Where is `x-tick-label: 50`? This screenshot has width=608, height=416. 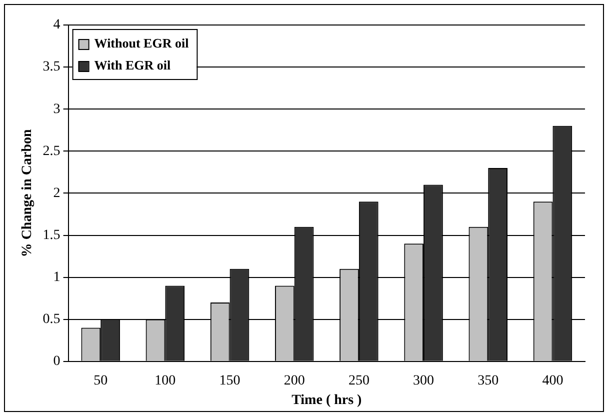 x-tick-label: 50 is located at coordinates (101, 380).